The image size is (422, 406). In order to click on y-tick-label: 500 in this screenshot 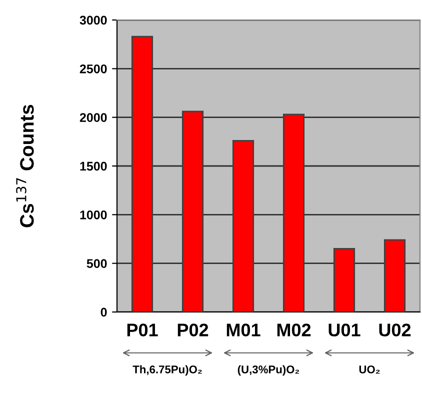, I will do `click(96, 263)`.